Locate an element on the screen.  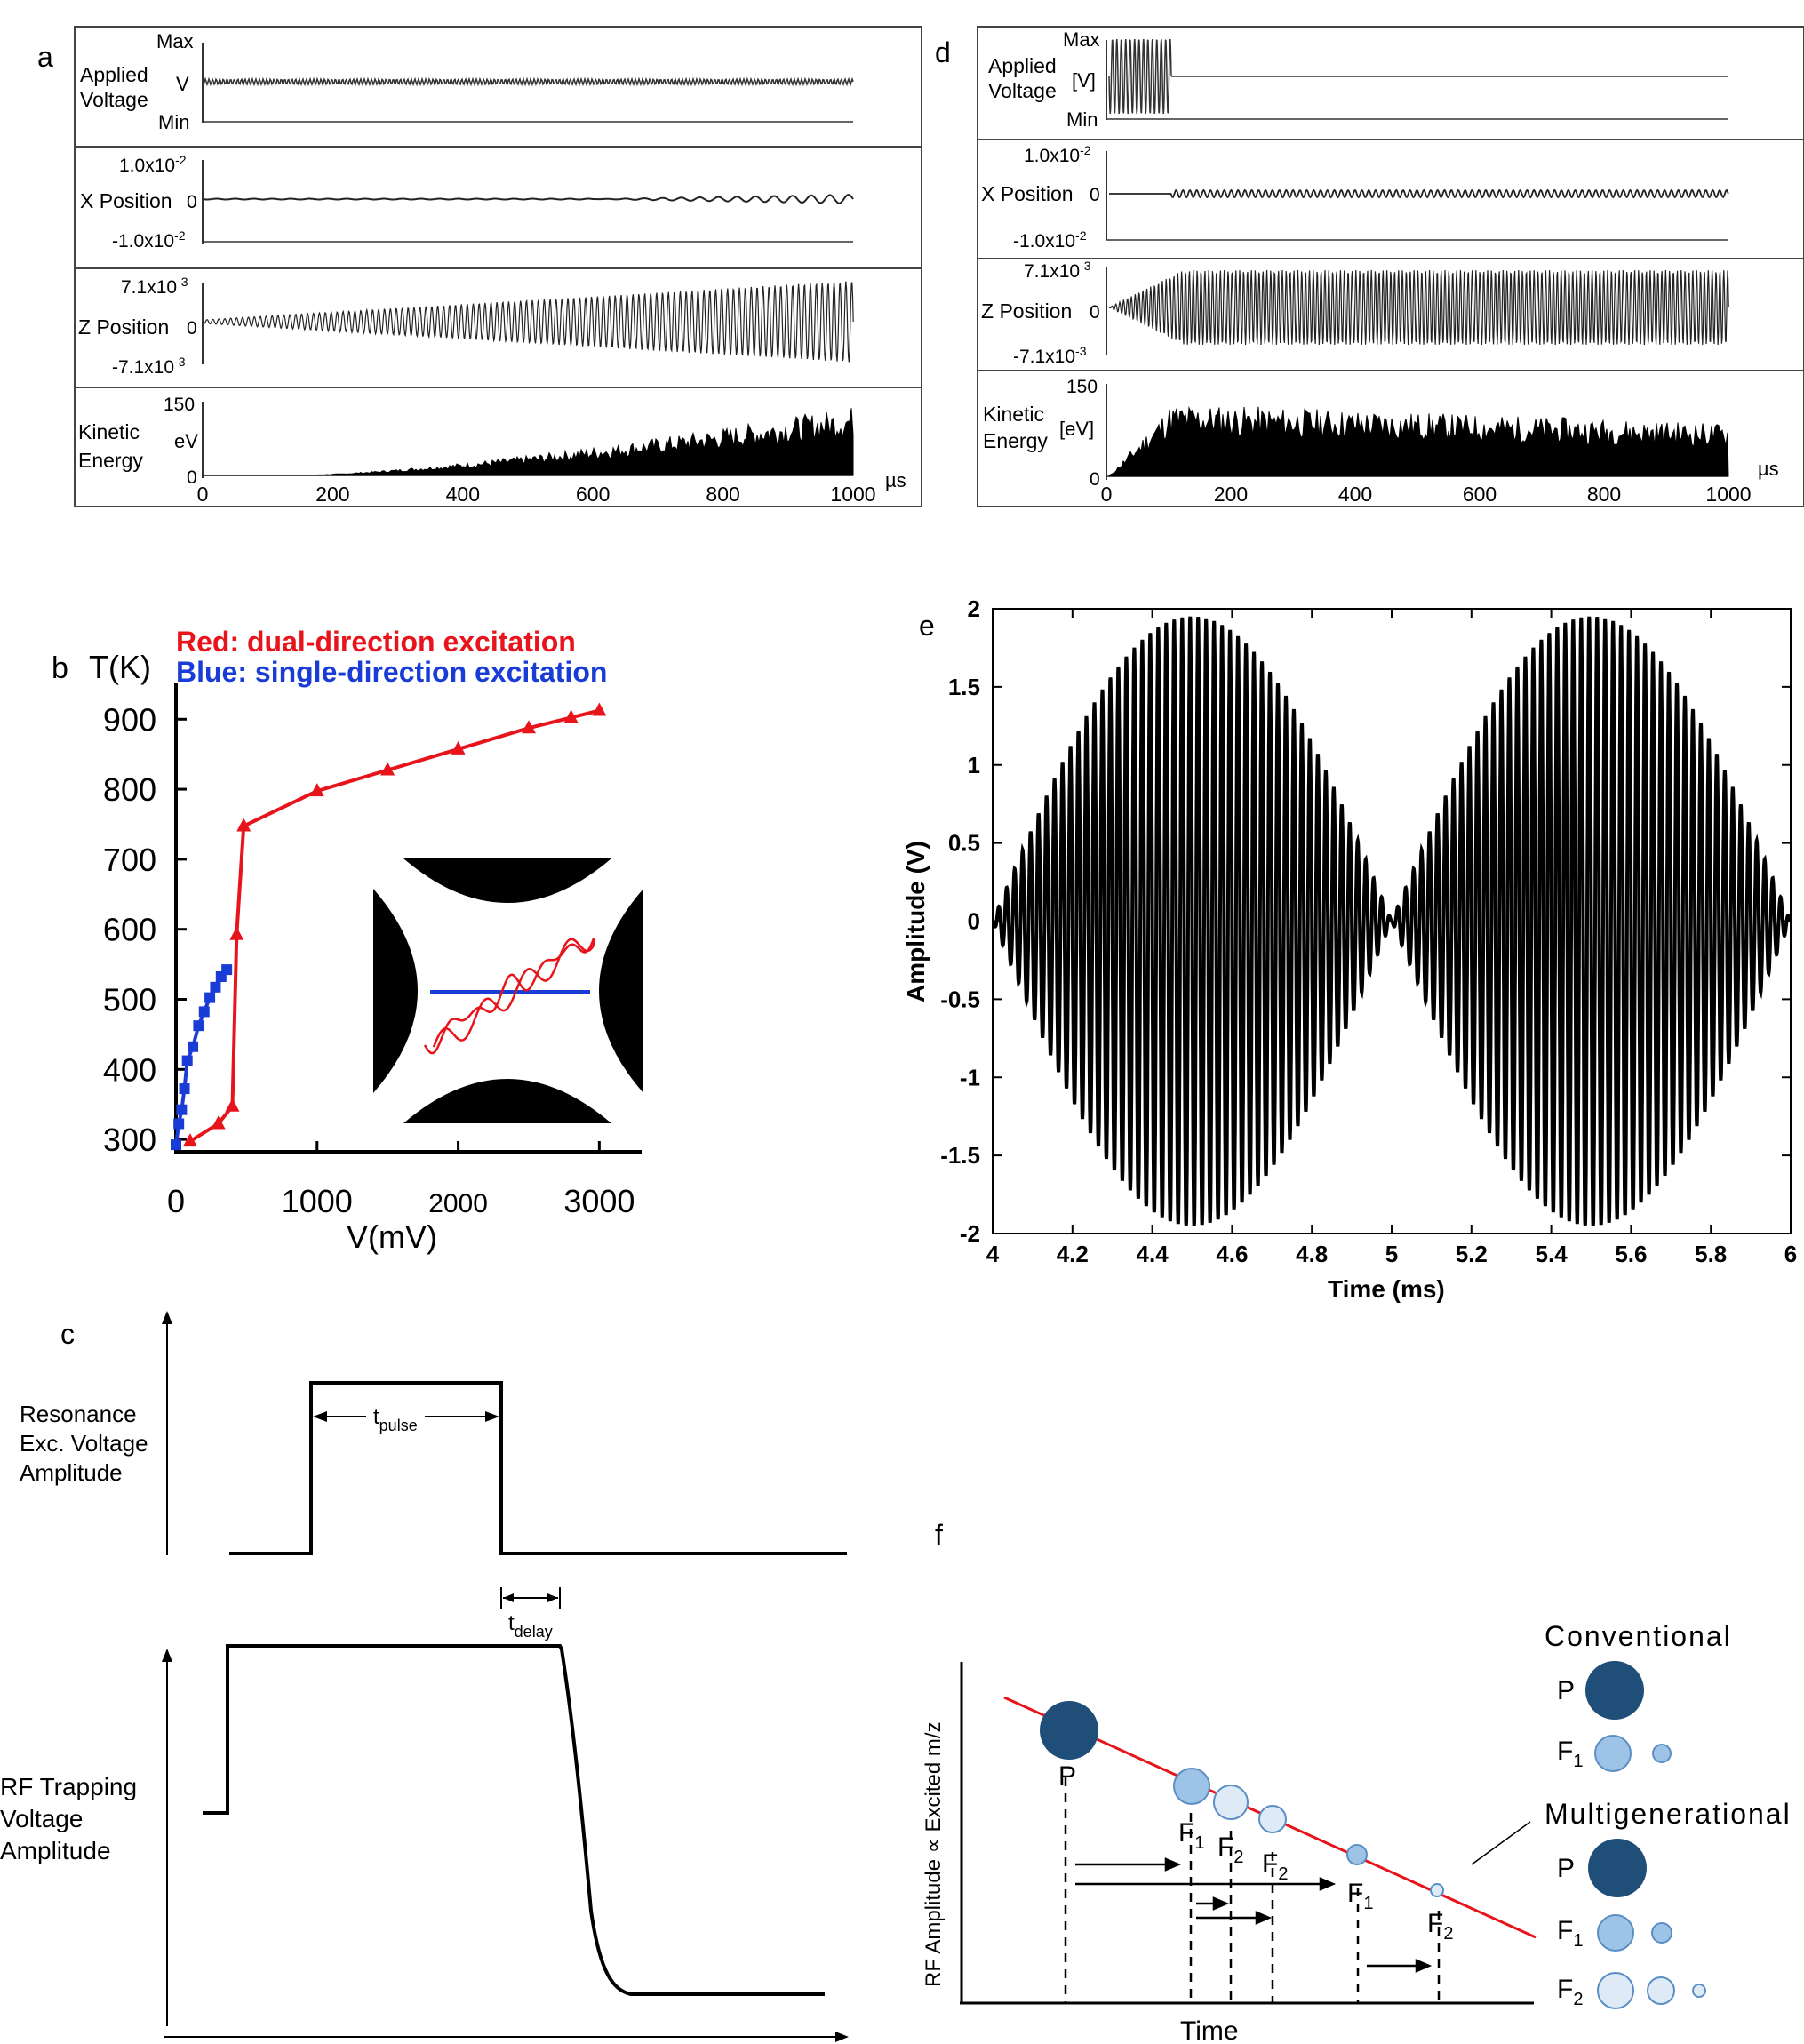
panel-a-xtick: 1000 is located at coordinates (852, 494).